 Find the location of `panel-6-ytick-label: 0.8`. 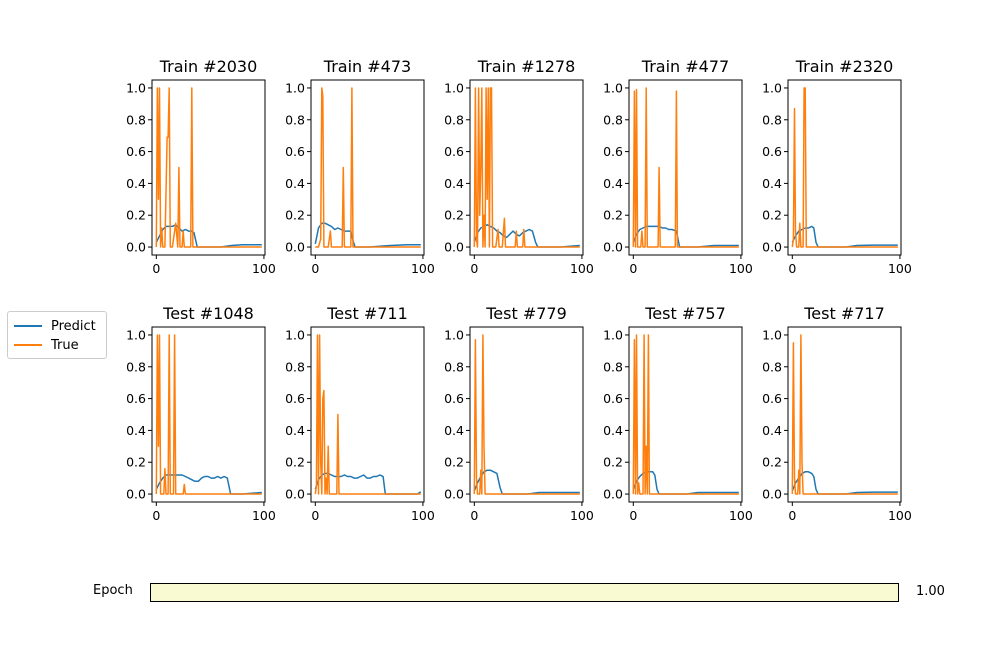

panel-6-ytick-label: 0.8 is located at coordinates (295, 366).